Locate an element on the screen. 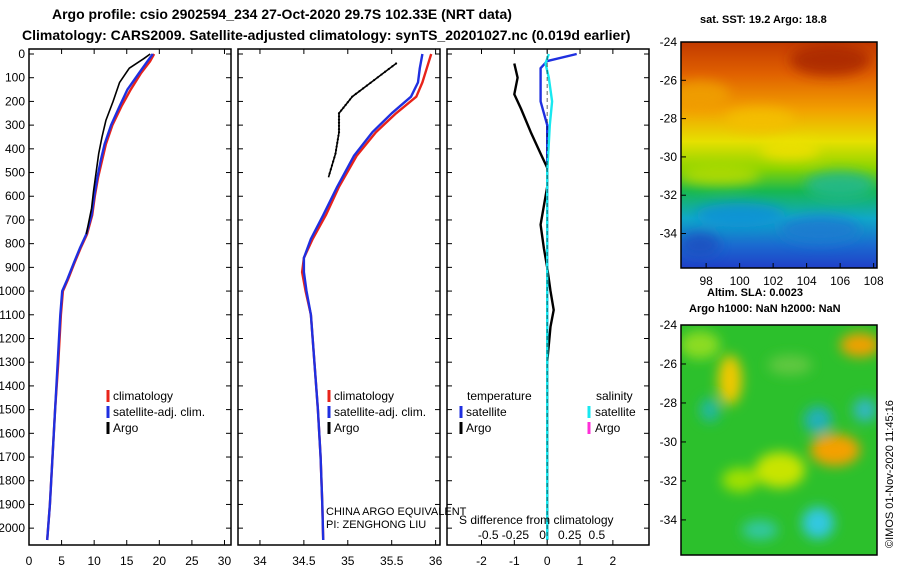 This screenshot has height=580, width=900. depth-tick-label: 600 is located at coordinates (15, 196).